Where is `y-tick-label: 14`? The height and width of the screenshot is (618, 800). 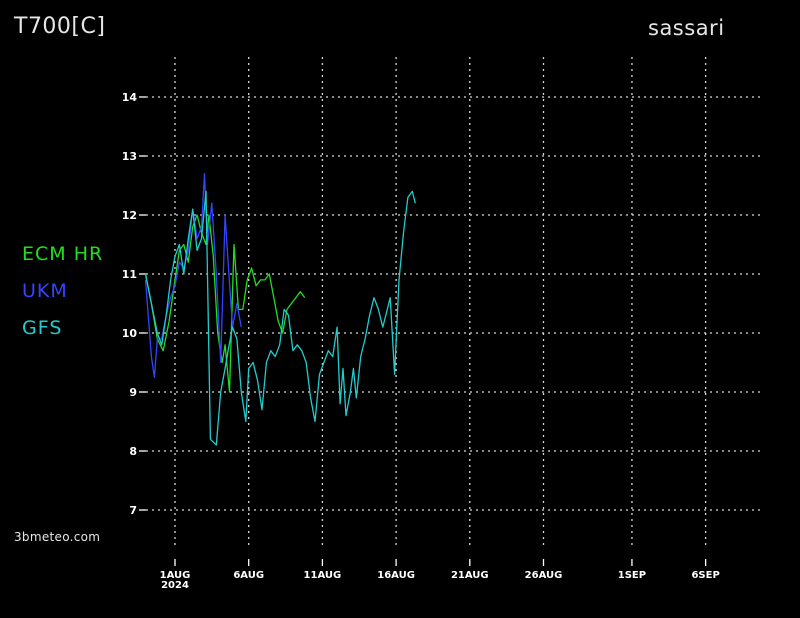
y-tick-label: 14 is located at coordinates (130, 97).